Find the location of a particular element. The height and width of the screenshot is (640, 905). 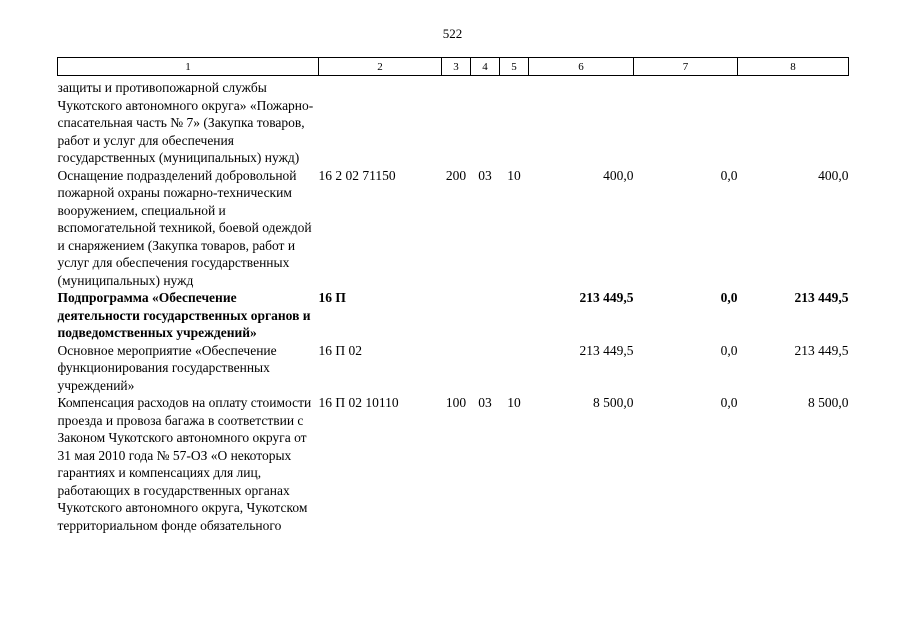

cell-code is located at coordinates (380, 121).